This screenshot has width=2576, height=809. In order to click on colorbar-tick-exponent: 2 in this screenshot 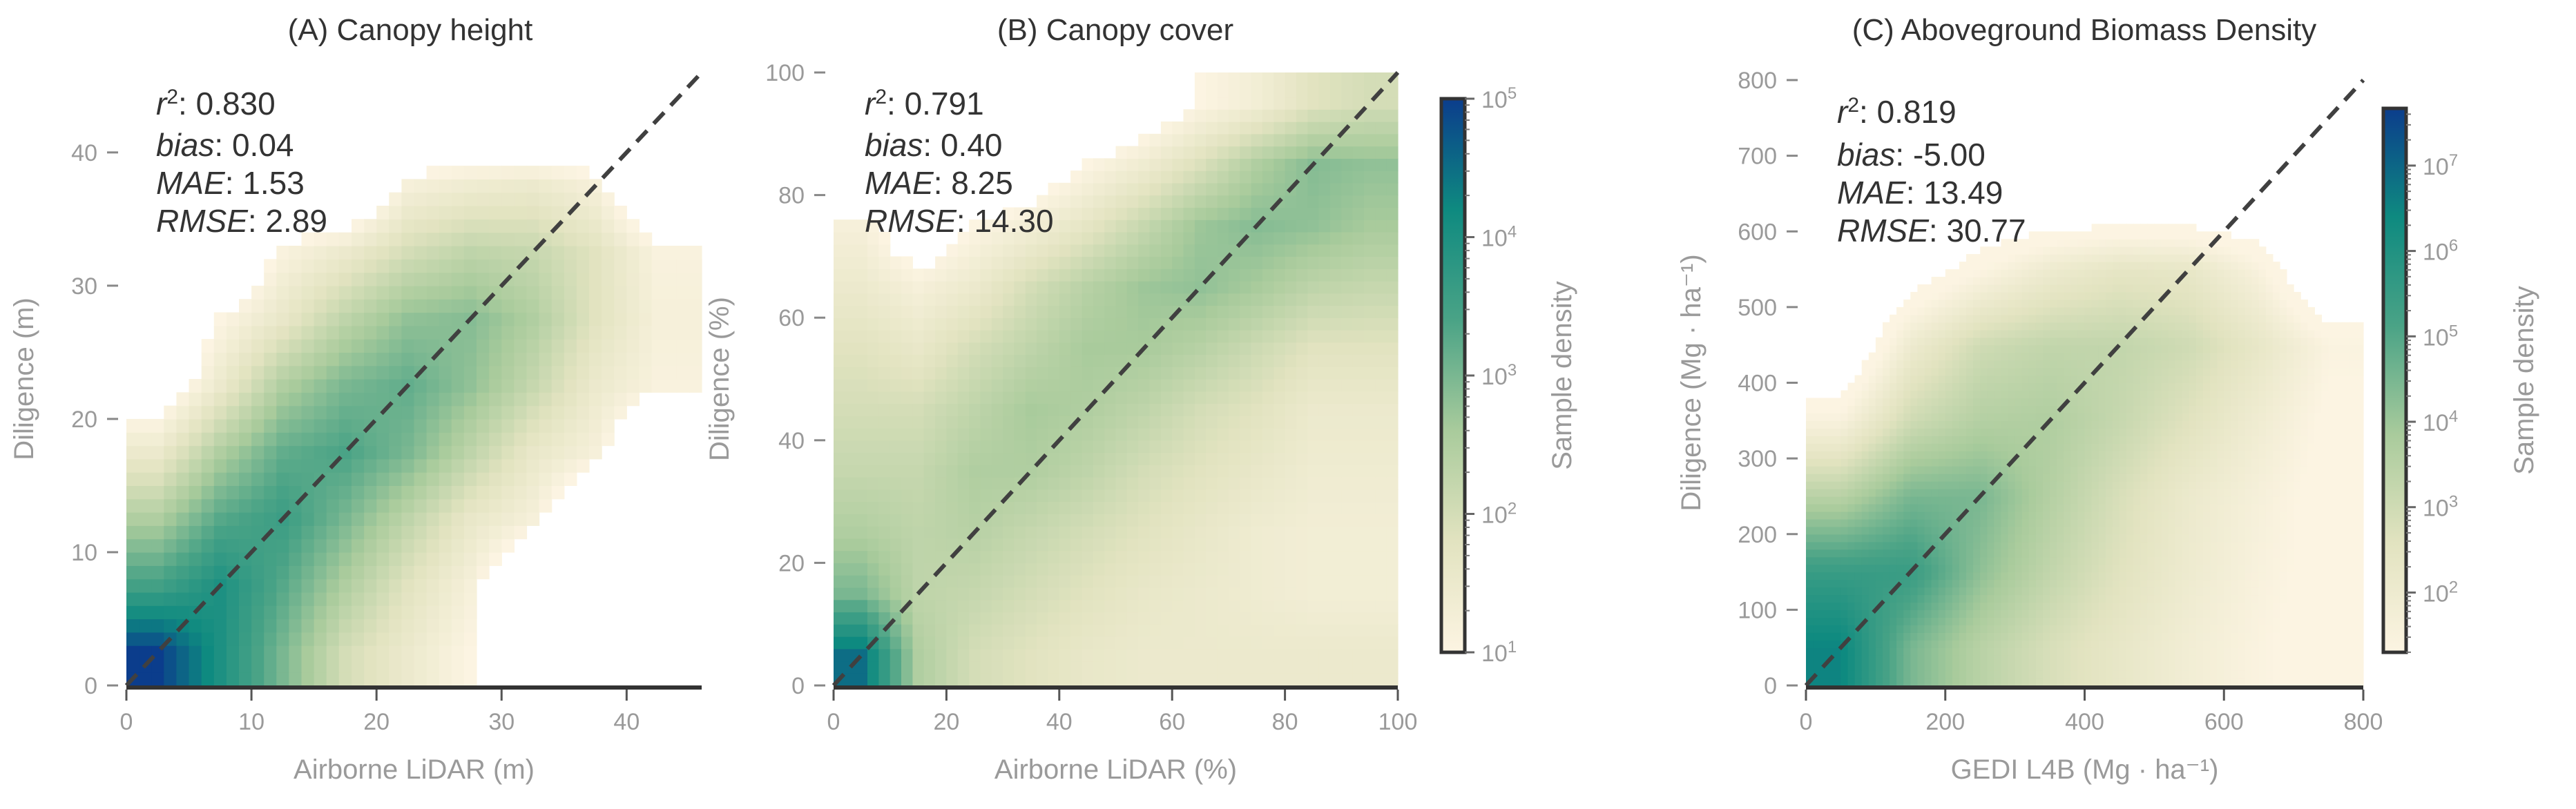, I will do `click(1512, 508)`.